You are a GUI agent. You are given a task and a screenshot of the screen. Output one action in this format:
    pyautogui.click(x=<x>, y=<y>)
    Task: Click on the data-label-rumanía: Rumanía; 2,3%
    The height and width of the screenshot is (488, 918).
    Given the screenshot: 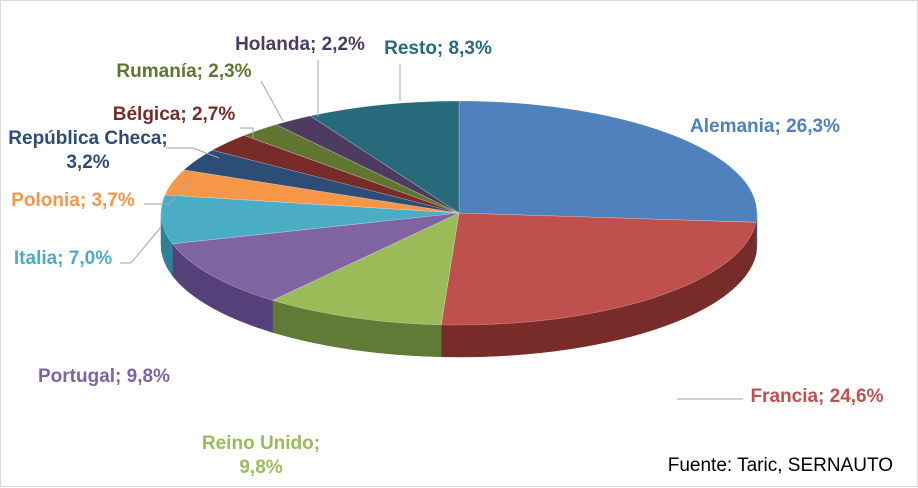 What is the action you would take?
    pyautogui.click(x=183, y=71)
    